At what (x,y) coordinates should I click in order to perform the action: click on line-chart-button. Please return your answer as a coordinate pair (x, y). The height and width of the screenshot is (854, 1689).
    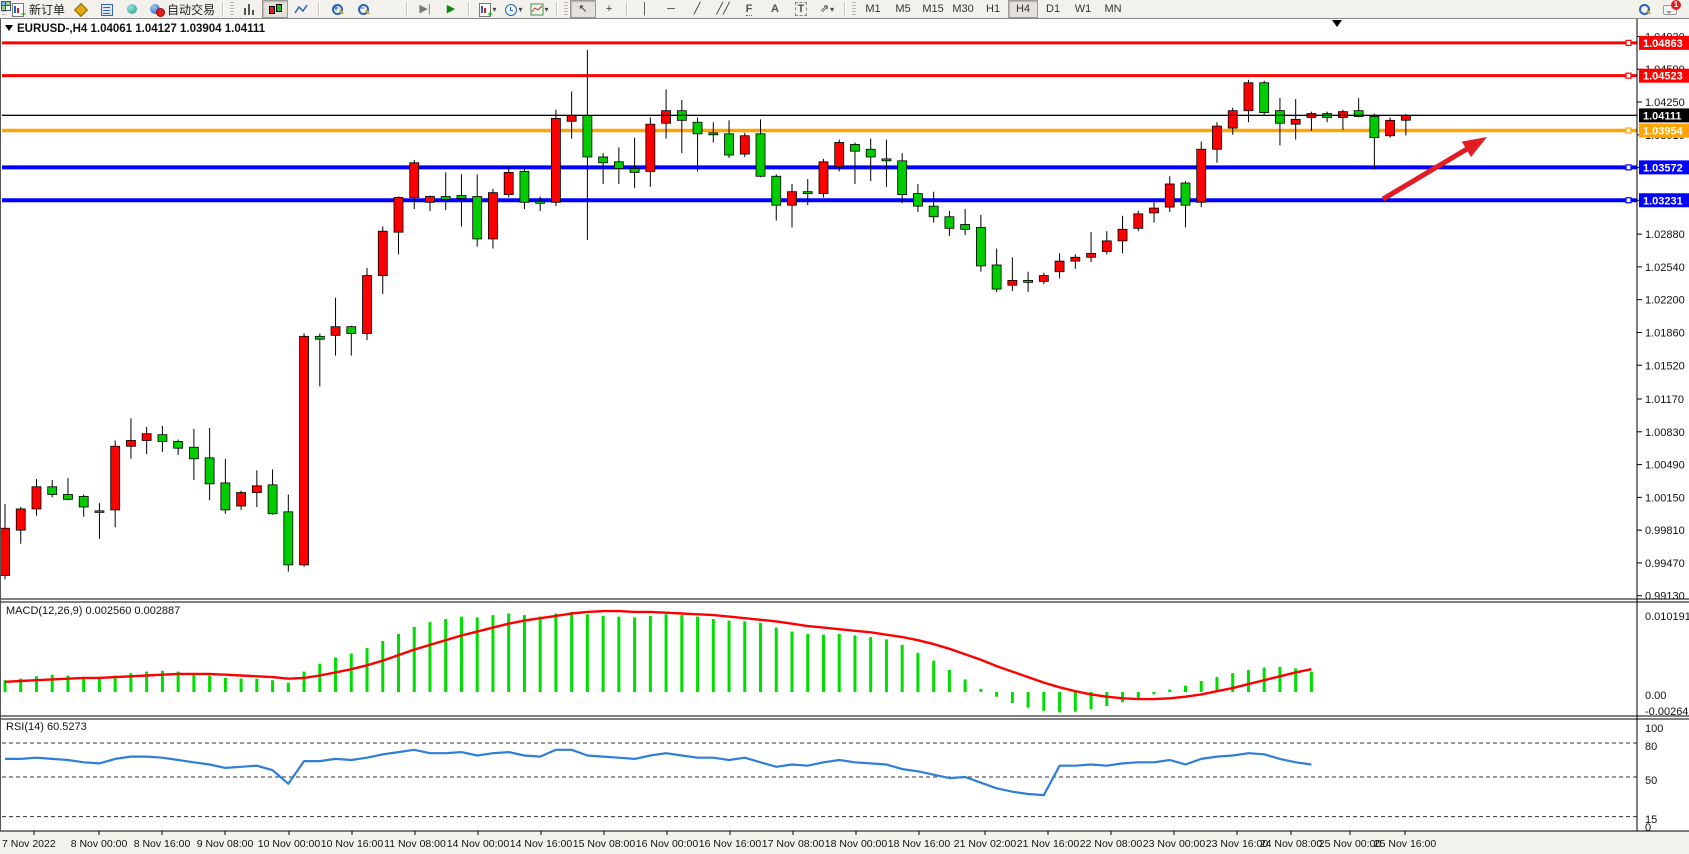
    Looking at the image, I should click on (301, 9).